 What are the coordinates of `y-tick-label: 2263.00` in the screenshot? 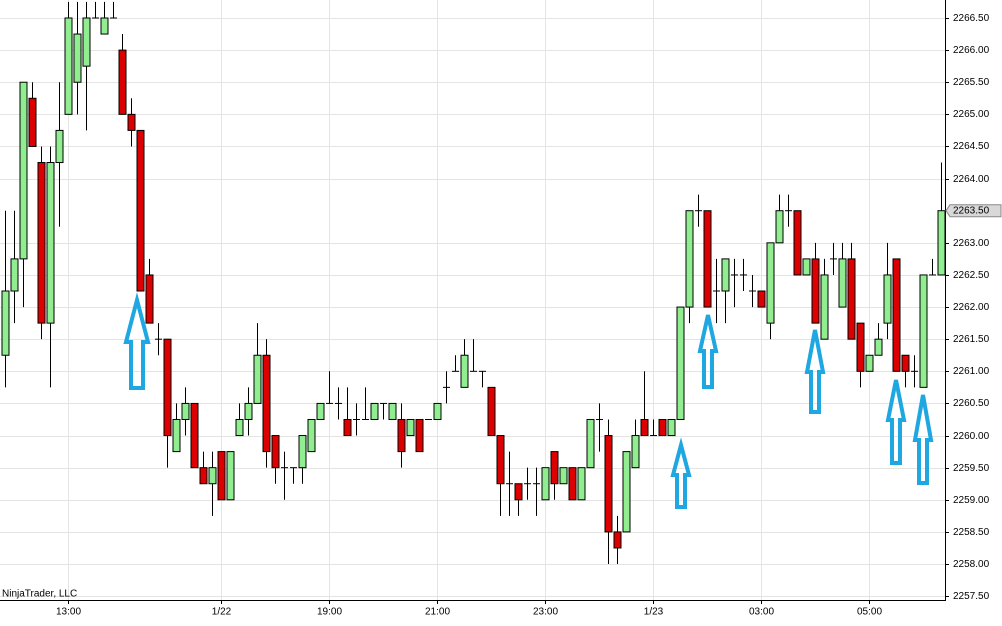 It's located at (971, 243).